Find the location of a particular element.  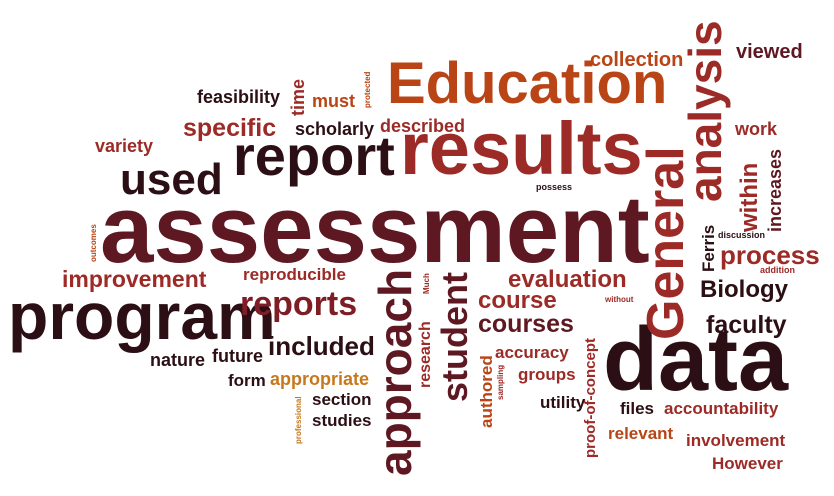

word-research: research is located at coordinates (425, 354).